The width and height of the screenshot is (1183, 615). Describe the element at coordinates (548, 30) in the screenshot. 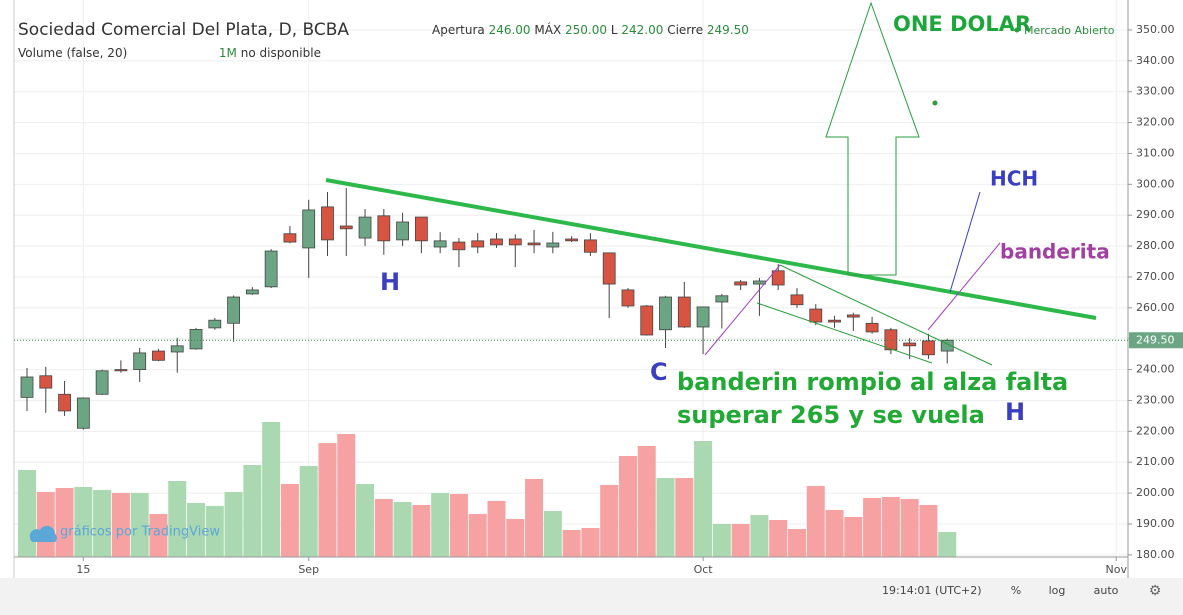

I see `legend-label: MÁX` at that location.